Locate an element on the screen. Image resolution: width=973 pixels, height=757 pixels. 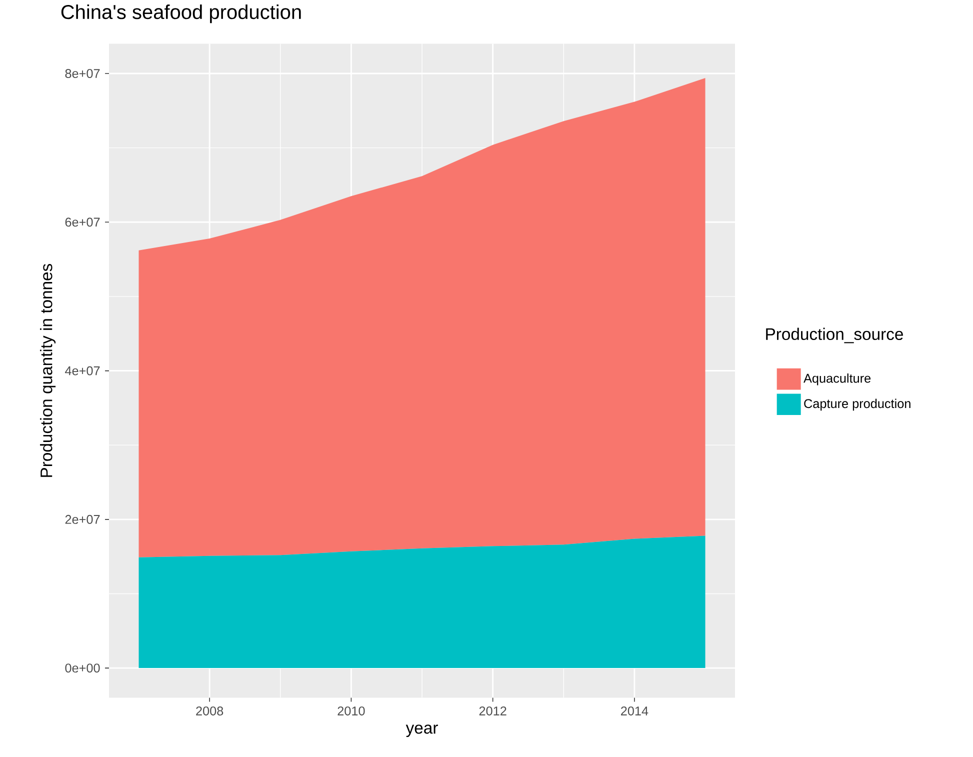
x-tick-label: 2008 is located at coordinates (210, 711).